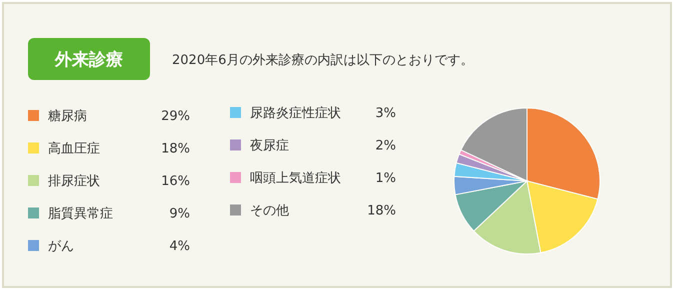 The height and width of the screenshot is (290, 674). I want to click on chart-title: 外来診療, so click(88, 60).